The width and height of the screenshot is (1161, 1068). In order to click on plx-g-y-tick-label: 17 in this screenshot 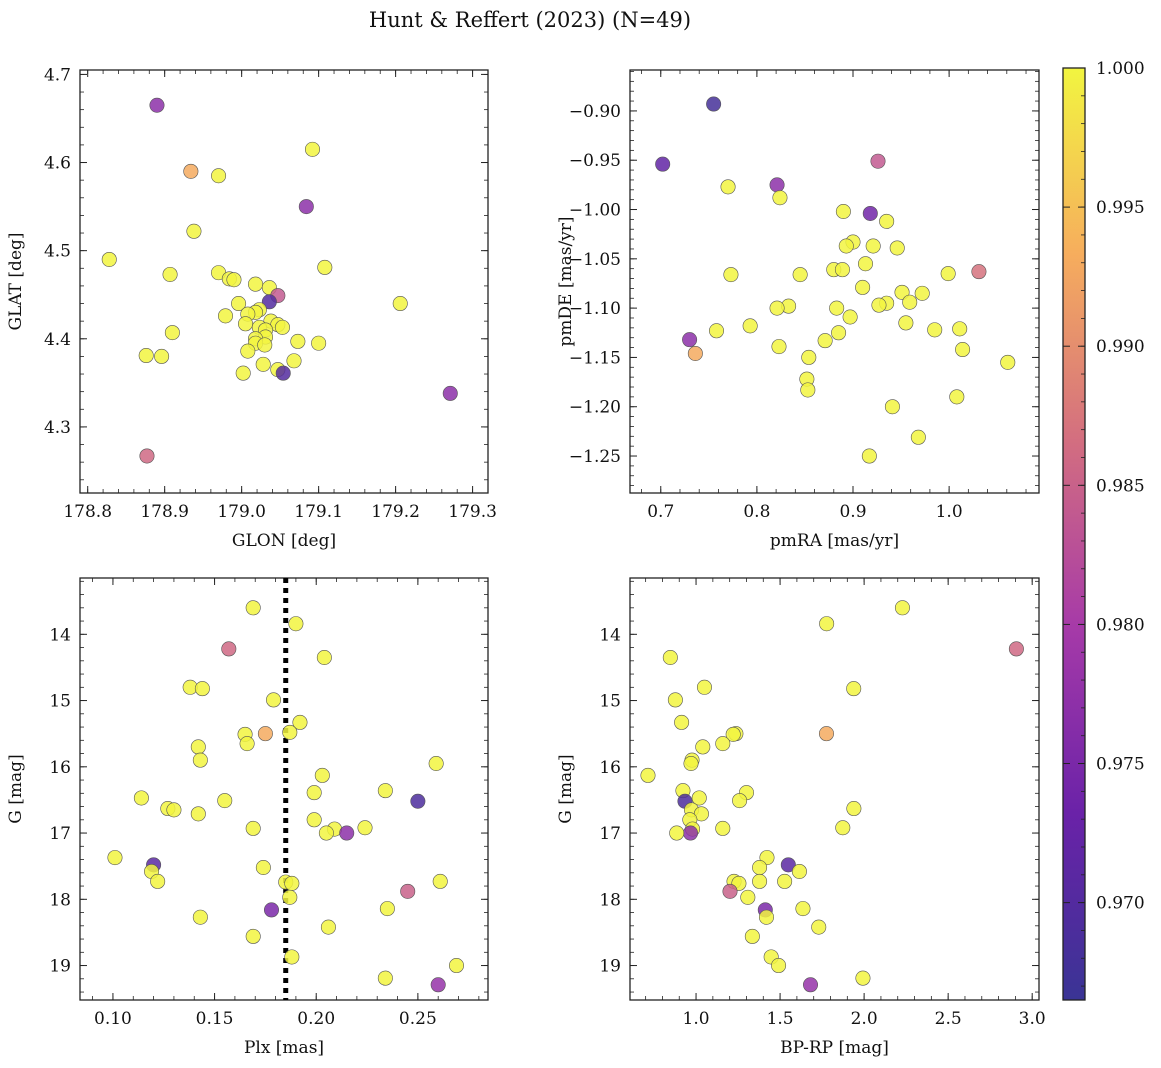, I will do `click(60, 834)`.